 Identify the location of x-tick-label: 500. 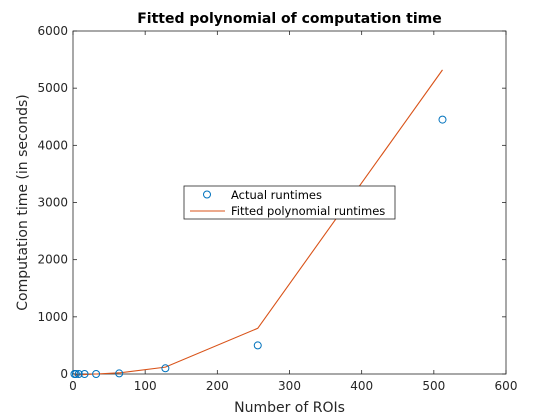
(433, 386).